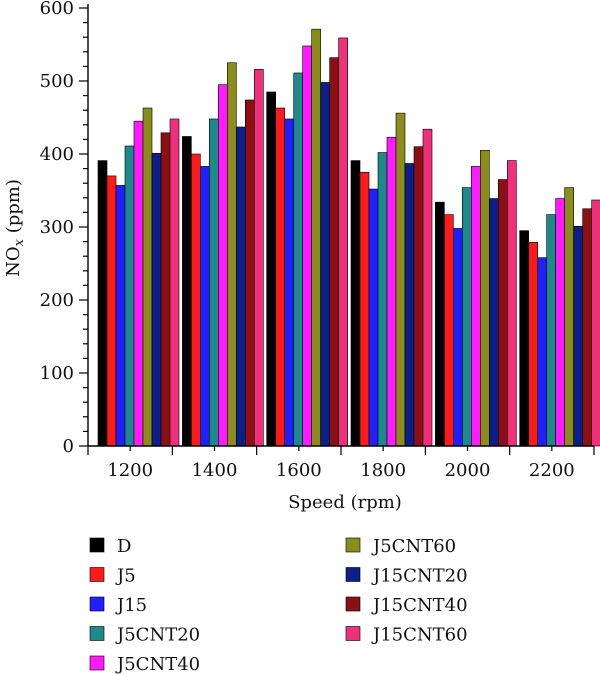 The image size is (600, 674). Describe the element at coordinates (57, 300) in the screenshot. I see `y-tick-label: 200` at that location.